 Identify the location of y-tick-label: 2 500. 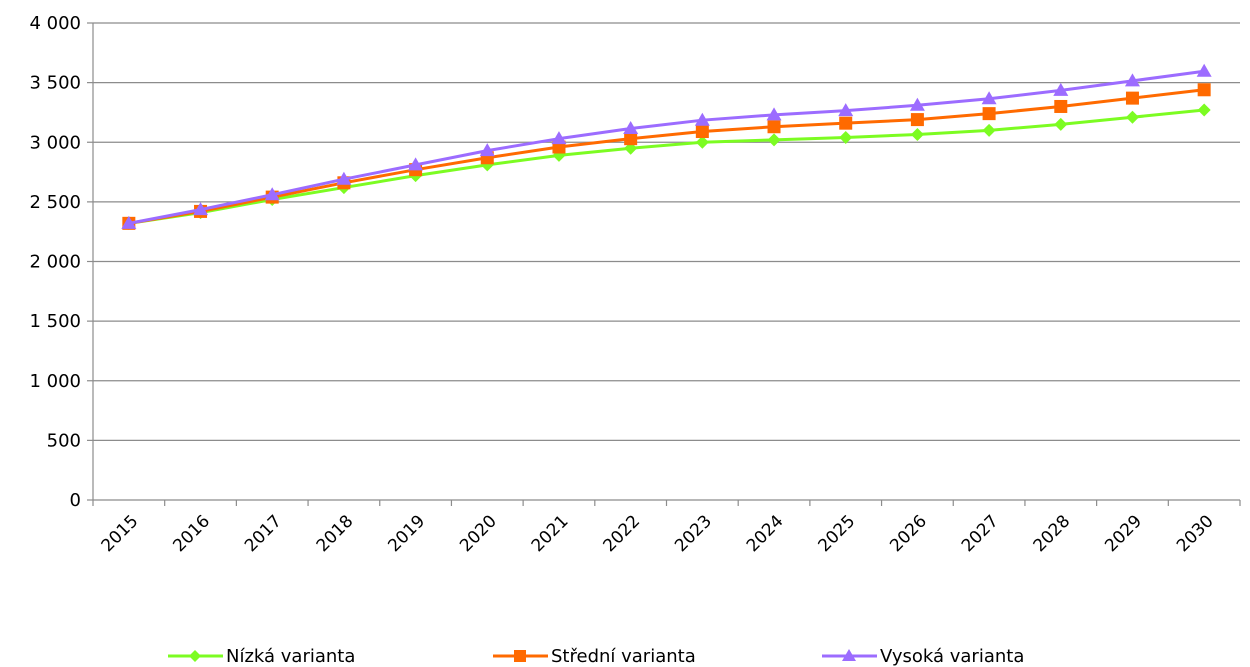
(55, 202).